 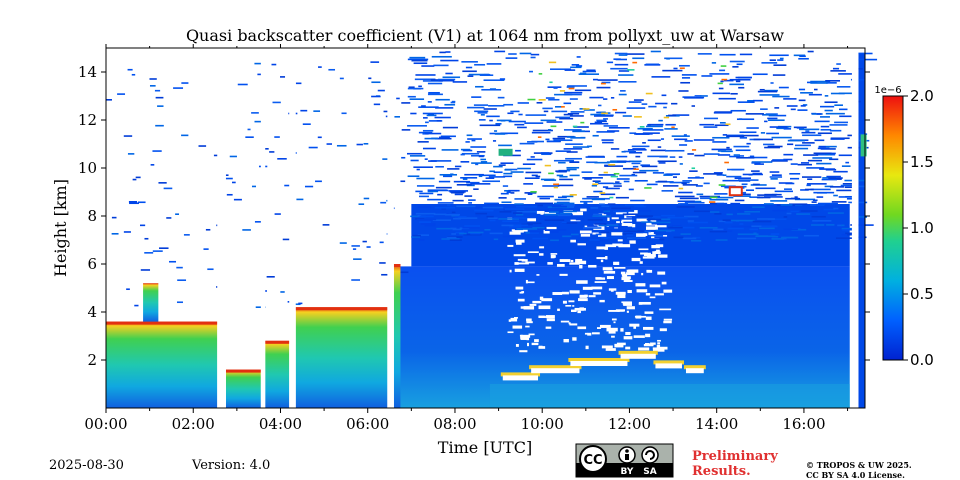 I want to click on cc-icon, so click(x=593, y=459).